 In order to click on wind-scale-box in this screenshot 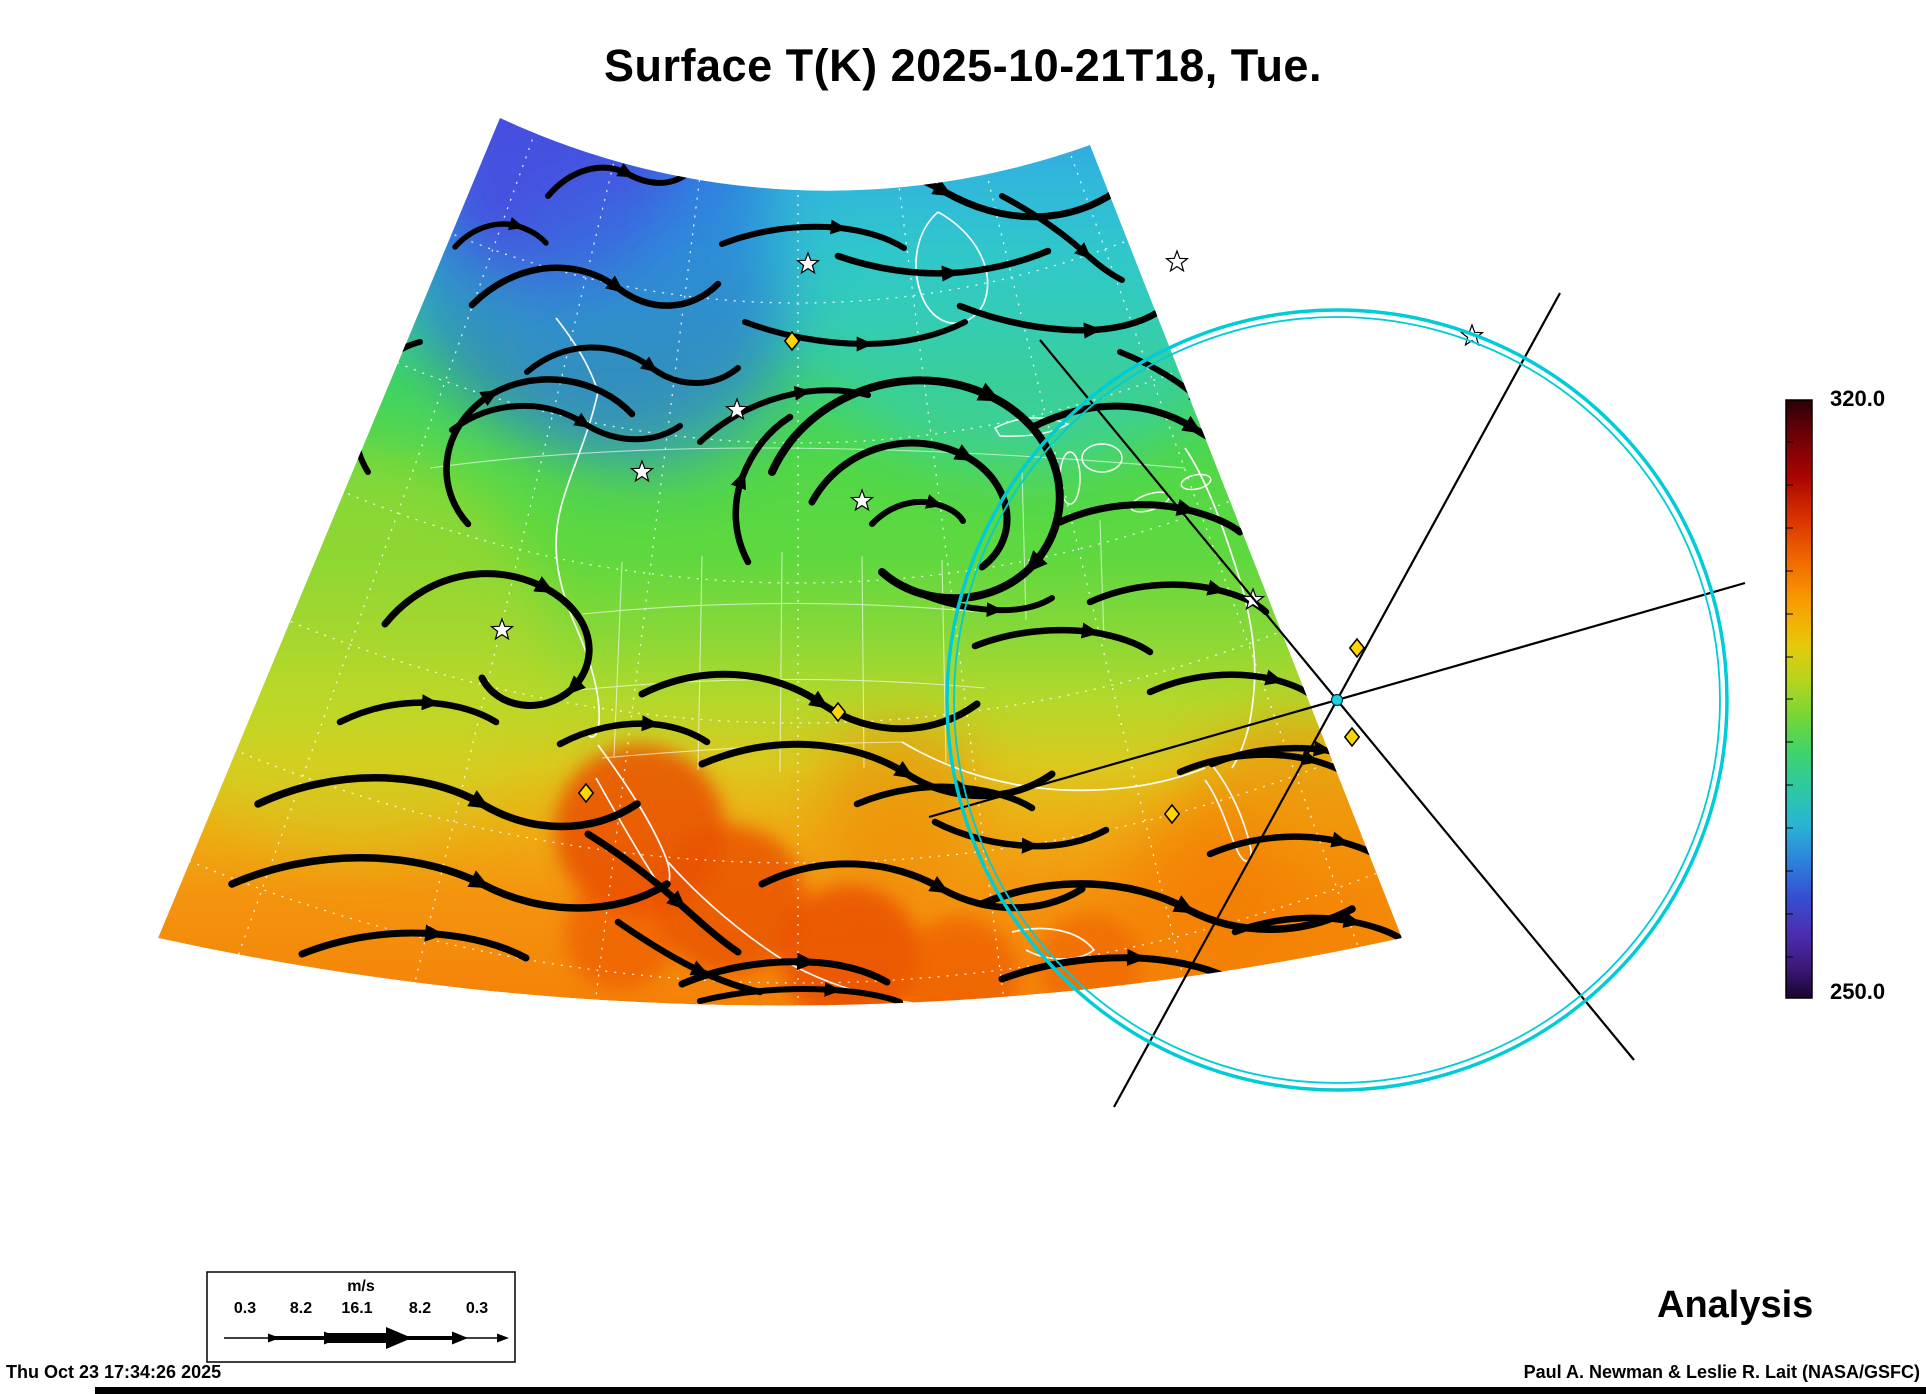, I will do `click(361, 1317)`.